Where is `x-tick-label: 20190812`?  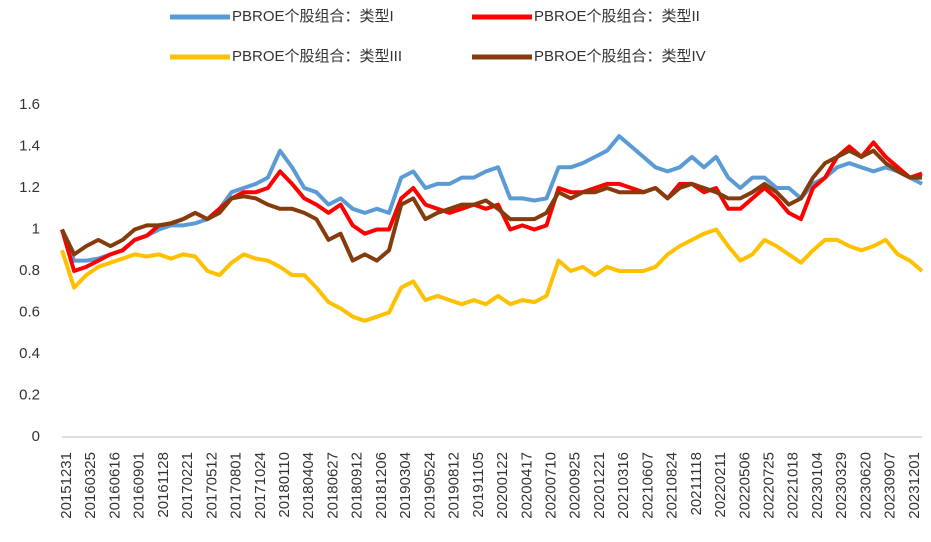 x-tick-label: 20190812 is located at coordinates (454, 485).